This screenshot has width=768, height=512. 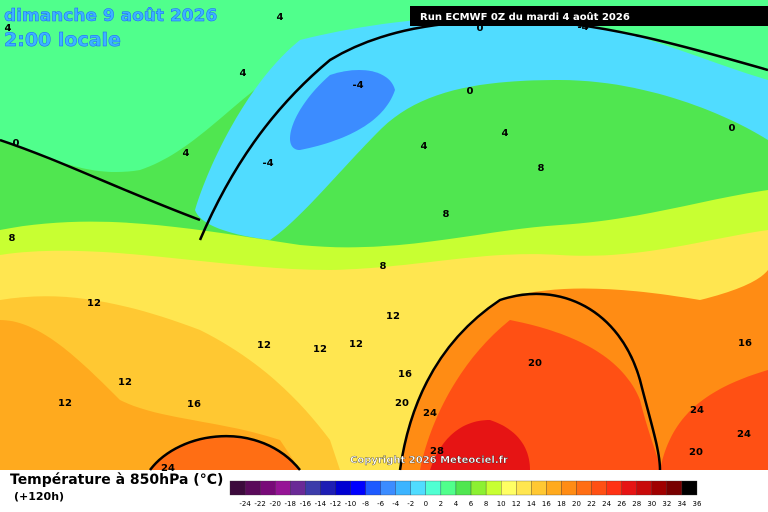 What do you see at coordinates (321, 504) in the screenshot?
I see `colorbar-label: -14` at bounding box center [321, 504].